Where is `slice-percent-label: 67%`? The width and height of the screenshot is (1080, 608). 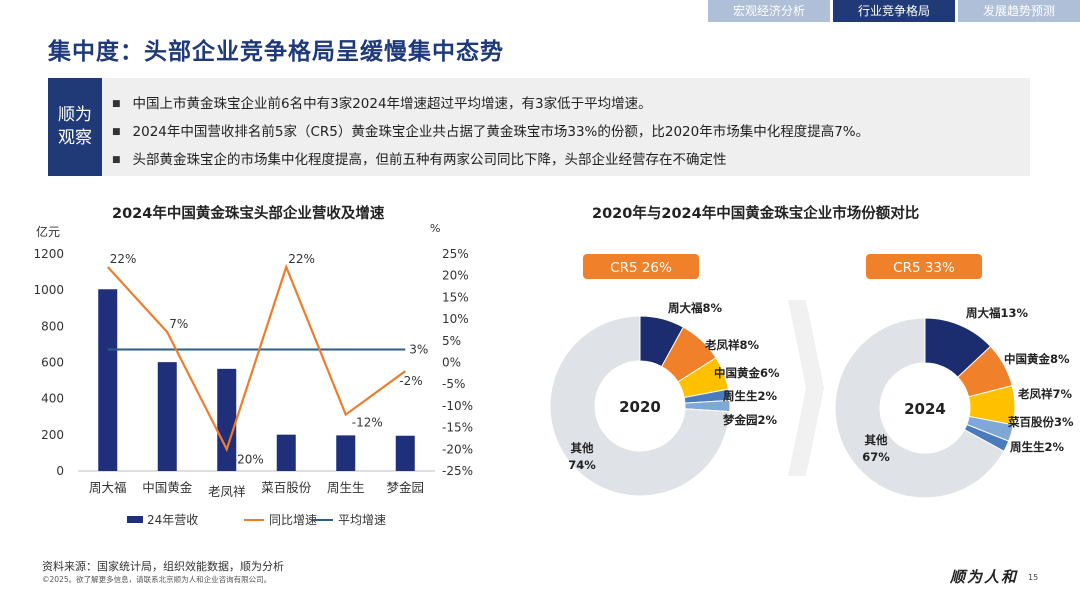 slice-percent-label: 67% is located at coordinates (876, 457).